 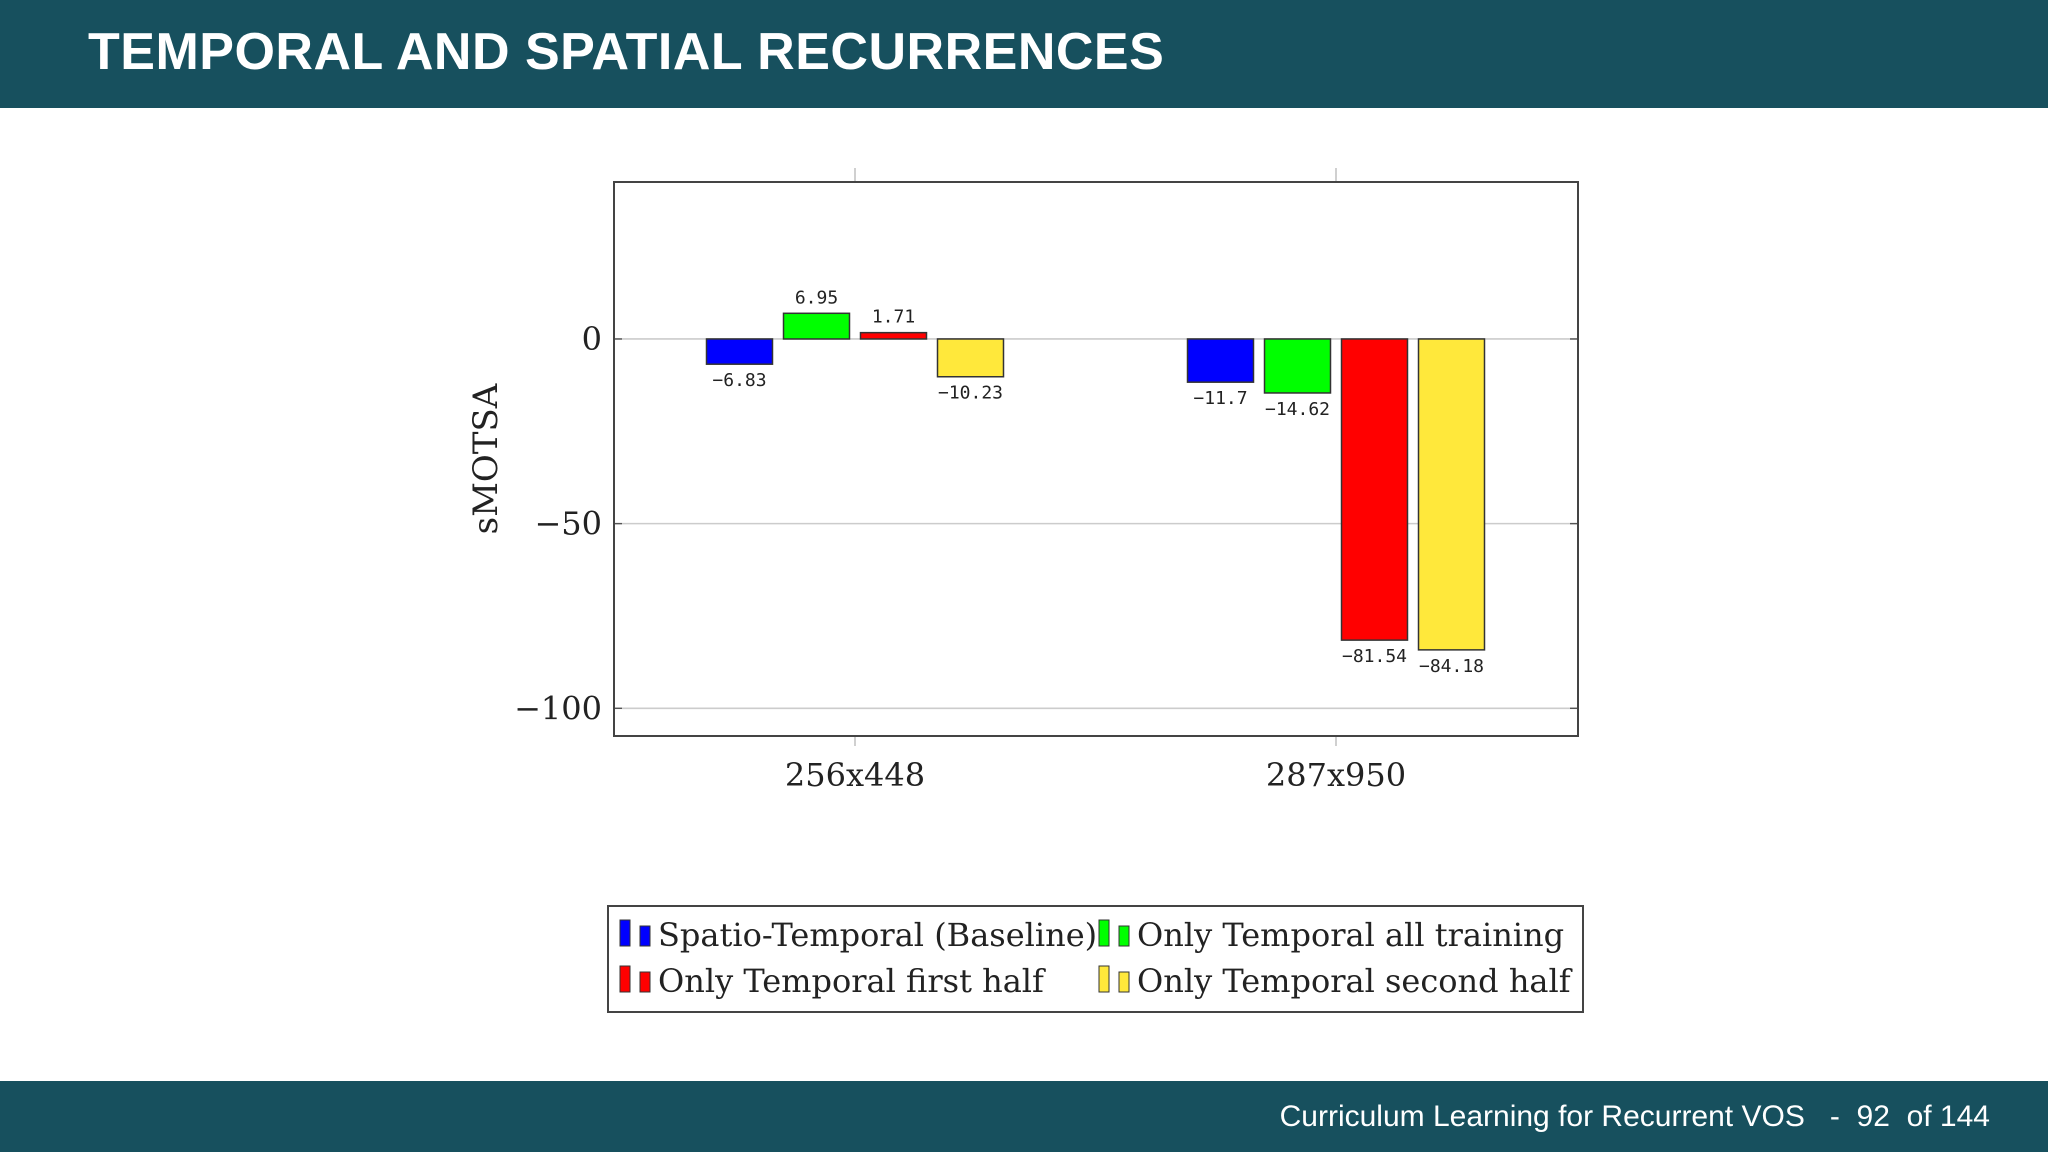 I want to click on data-label: 6.95, so click(x=816, y=297).